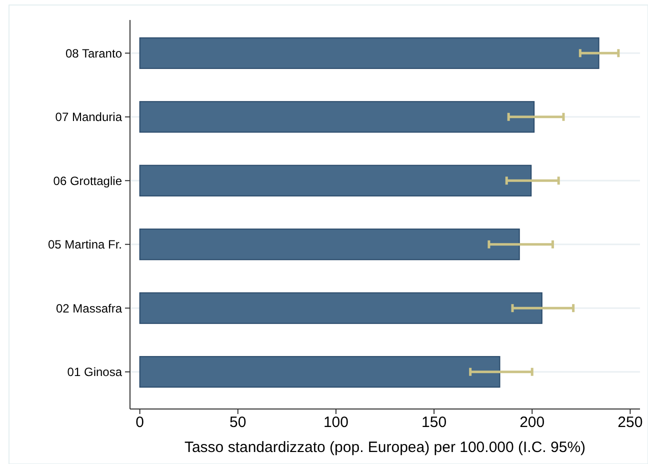 The image size is (648, 464). What do you see at coordinates (89, 308) in the screenshot?
I see `y-tick-label: 02 Massafra` at bounding box center [89, 308].